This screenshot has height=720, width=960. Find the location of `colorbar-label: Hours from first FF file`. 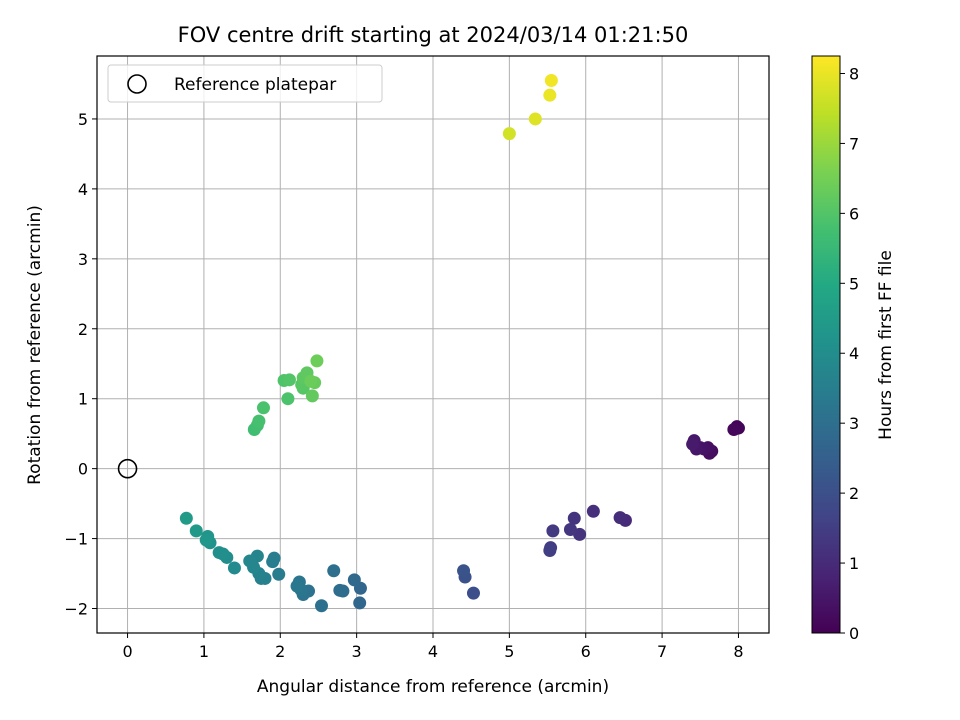

colorbar-label: Hours from first FF file is located at coordinates (886, 345).